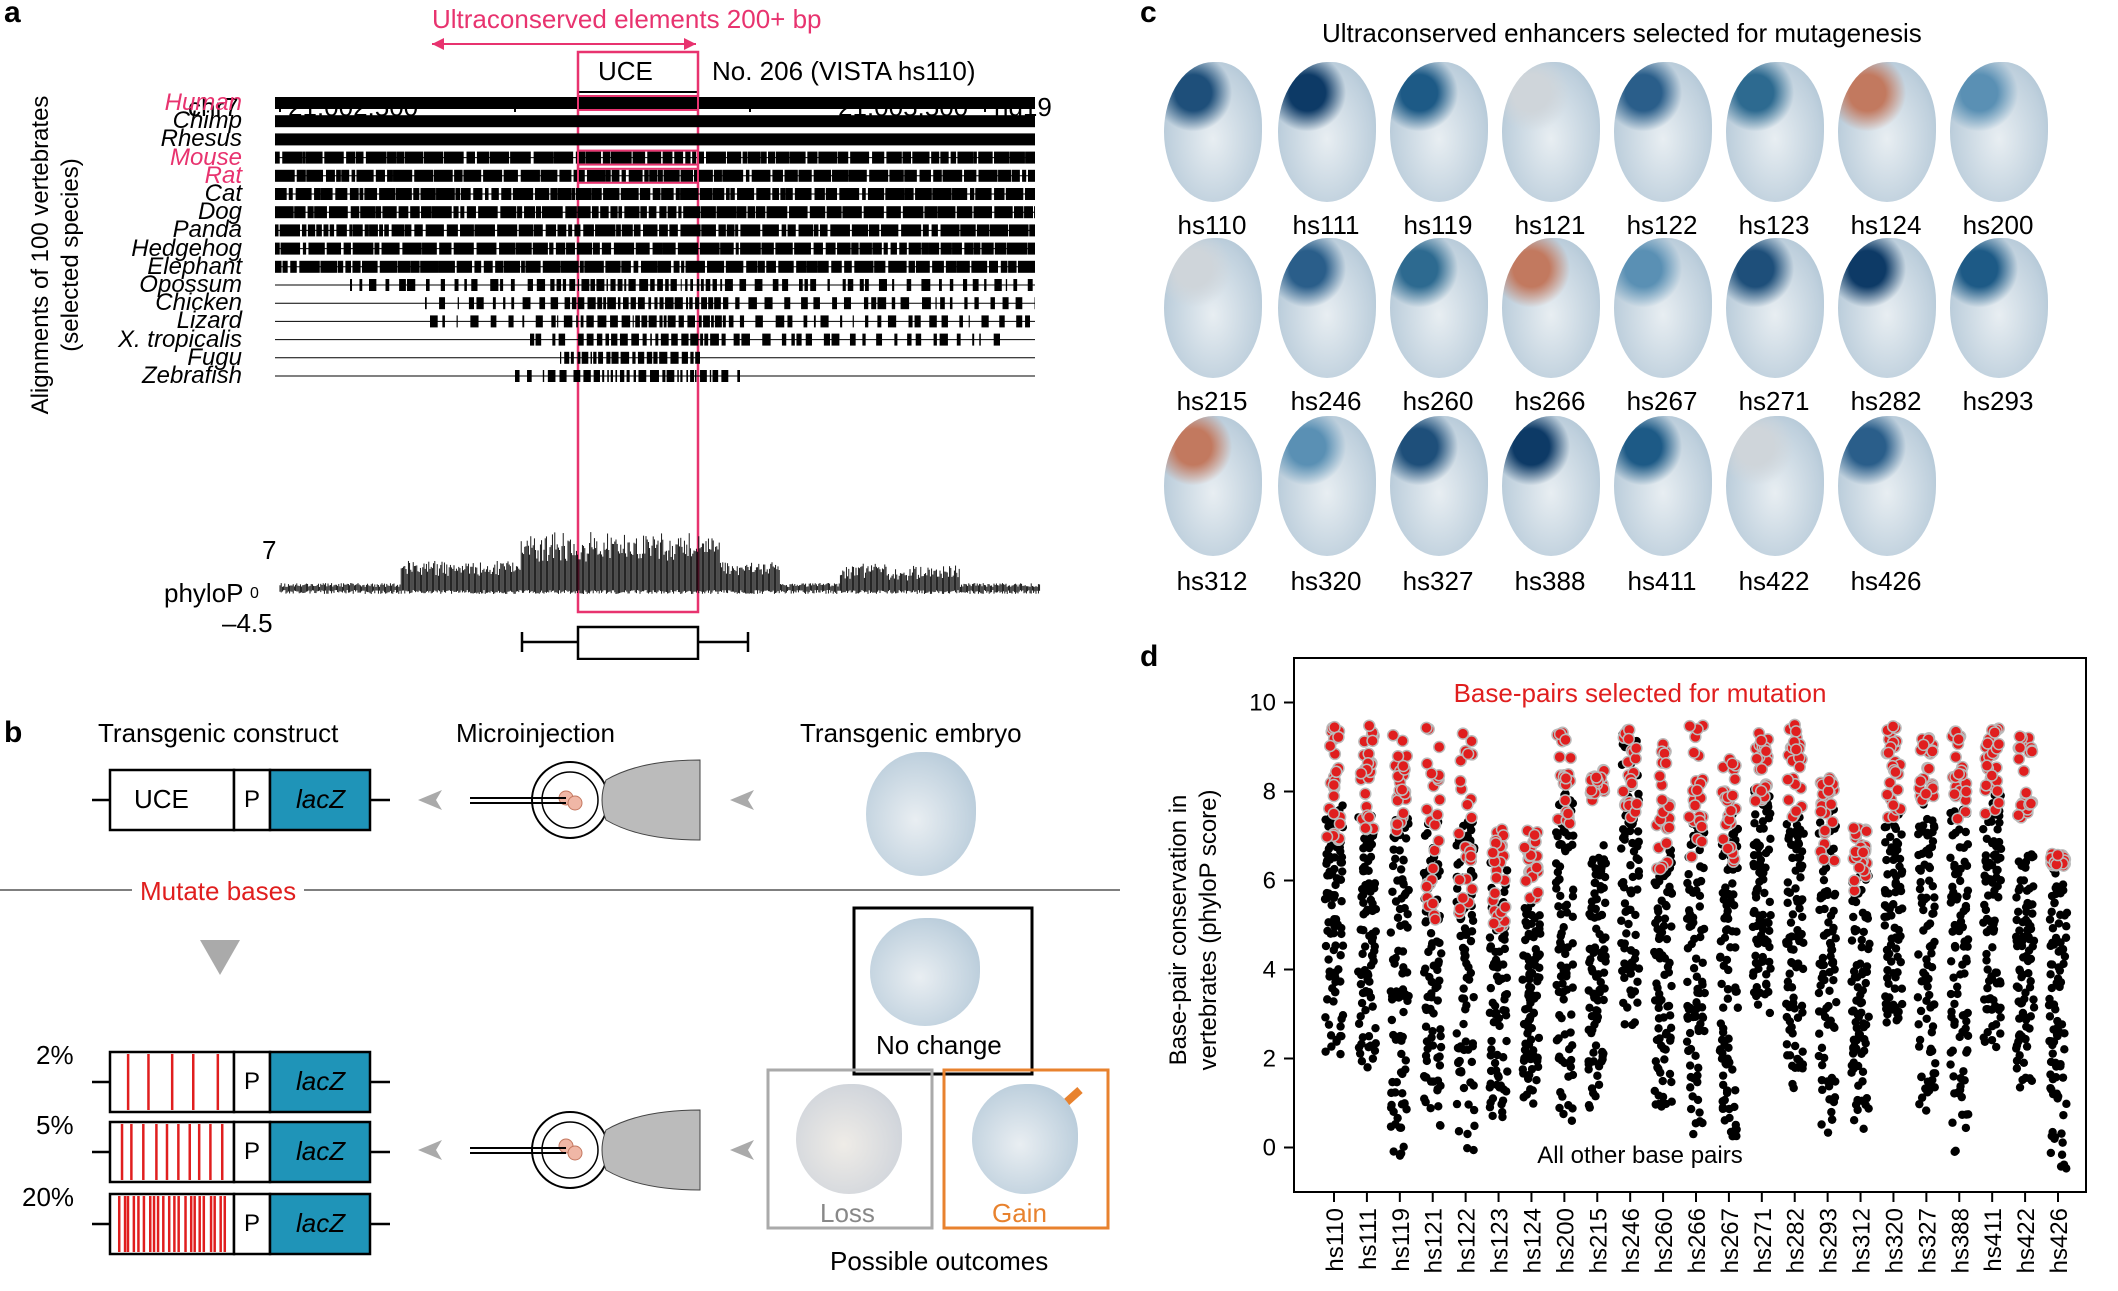 The width and height of the screenshot is (2118, 1291). Describe the element at coordinates (241, 1152) in the screenshot. I see `mutated-construct-5pct` at that location.